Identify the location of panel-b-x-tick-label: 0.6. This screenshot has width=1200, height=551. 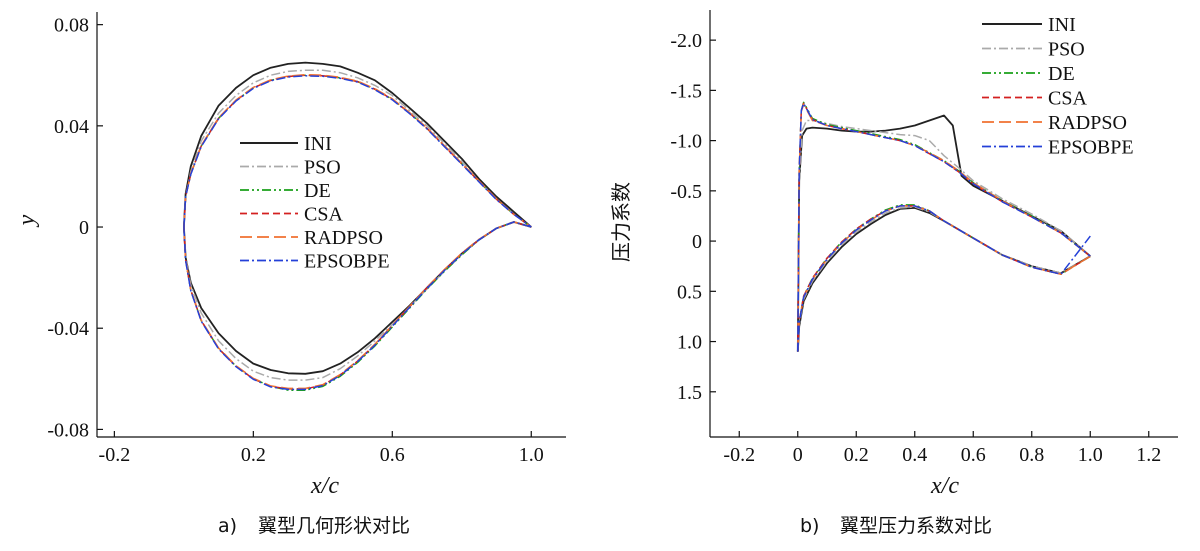
(973, 455).